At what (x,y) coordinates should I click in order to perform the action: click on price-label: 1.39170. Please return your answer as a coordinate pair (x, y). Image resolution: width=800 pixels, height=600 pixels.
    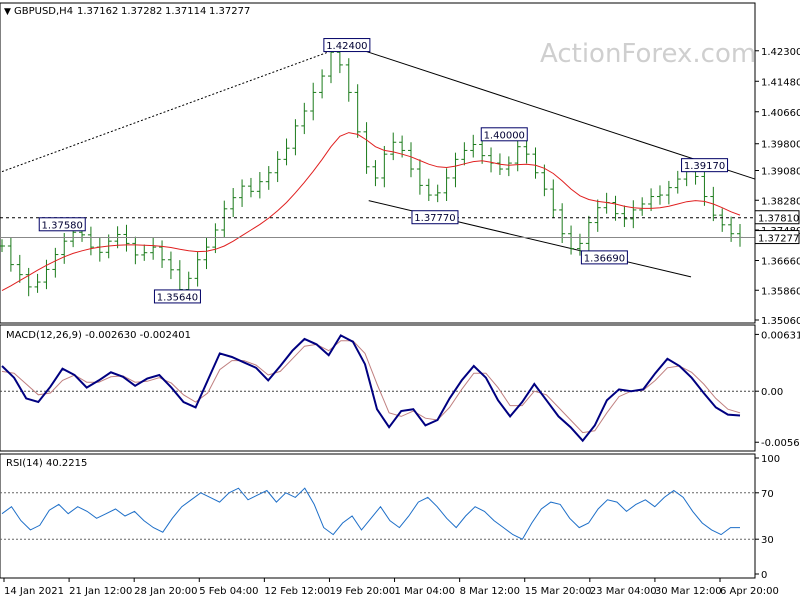
    Looking at the image, I should click on (704, 166).